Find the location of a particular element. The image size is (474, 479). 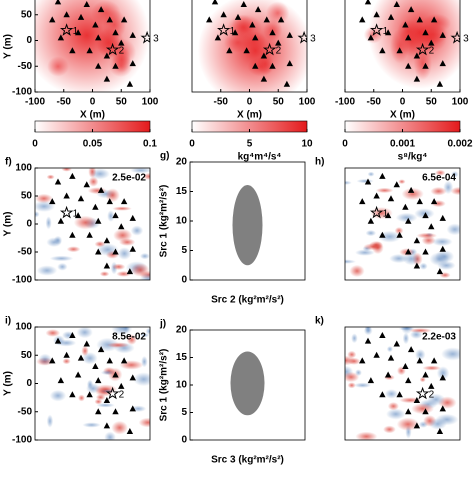

y-tick-label: 5 is located at coordinates (184, 412).